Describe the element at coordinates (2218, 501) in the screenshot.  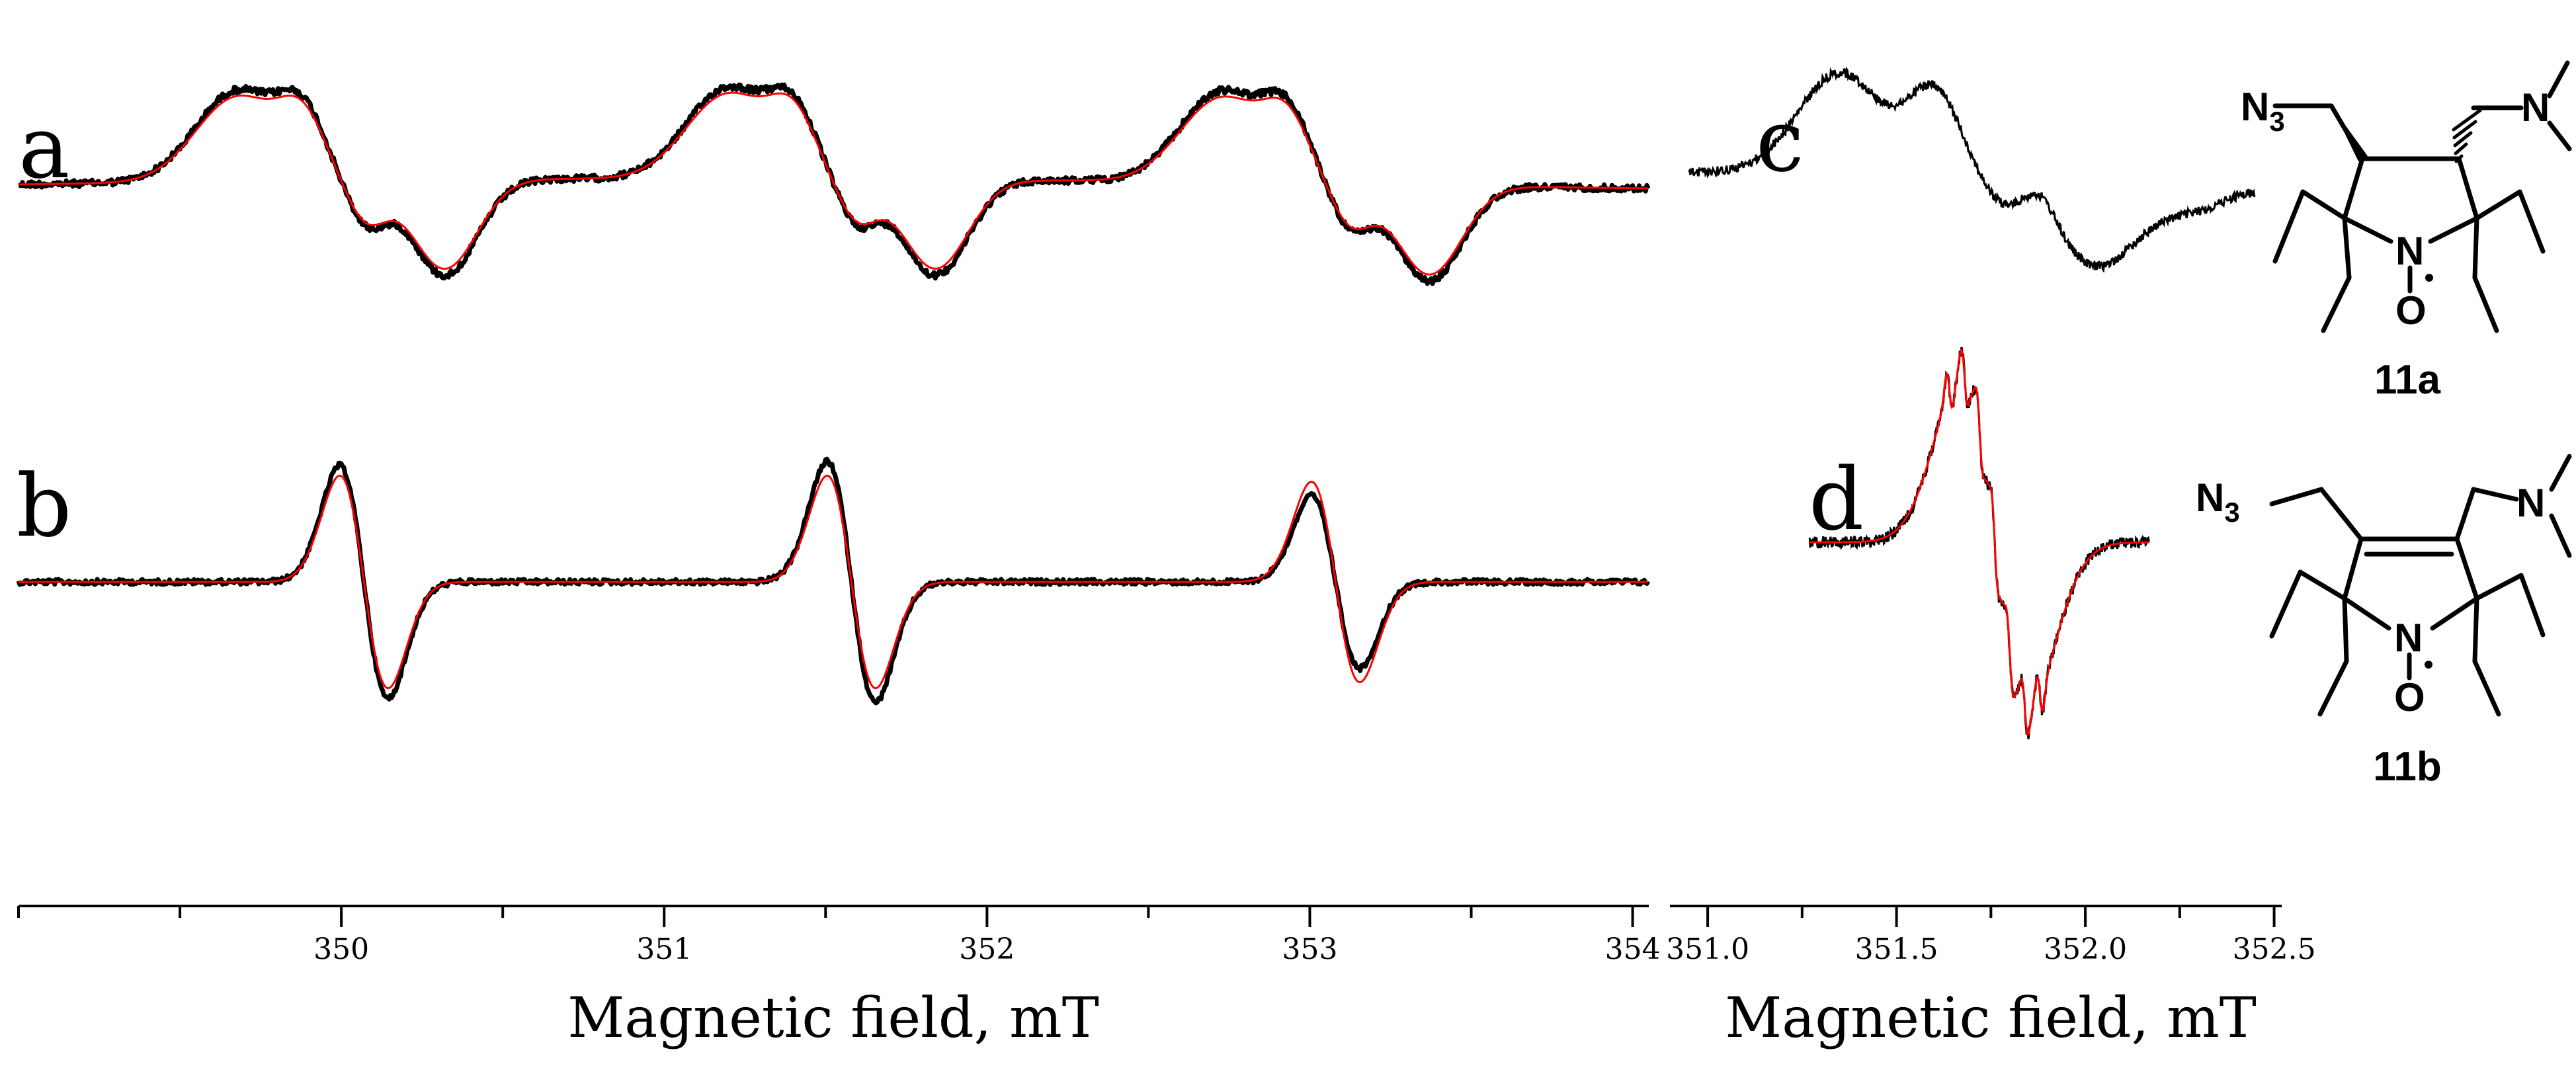
I see `s11b-azide-n: N3` at that location.